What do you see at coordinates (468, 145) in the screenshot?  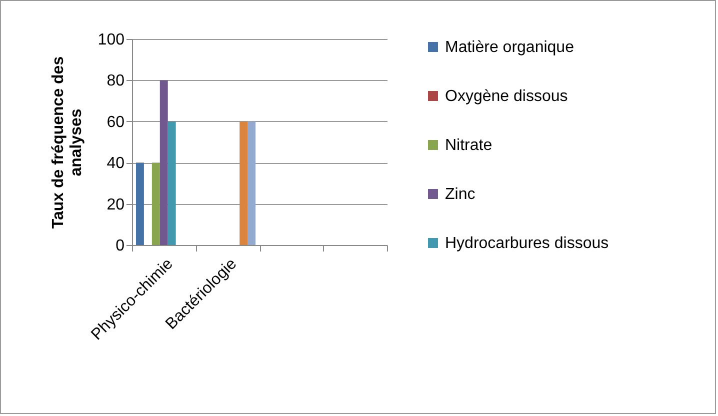 I see `legend-label: Nitrate` at bounding box center [468, 145].